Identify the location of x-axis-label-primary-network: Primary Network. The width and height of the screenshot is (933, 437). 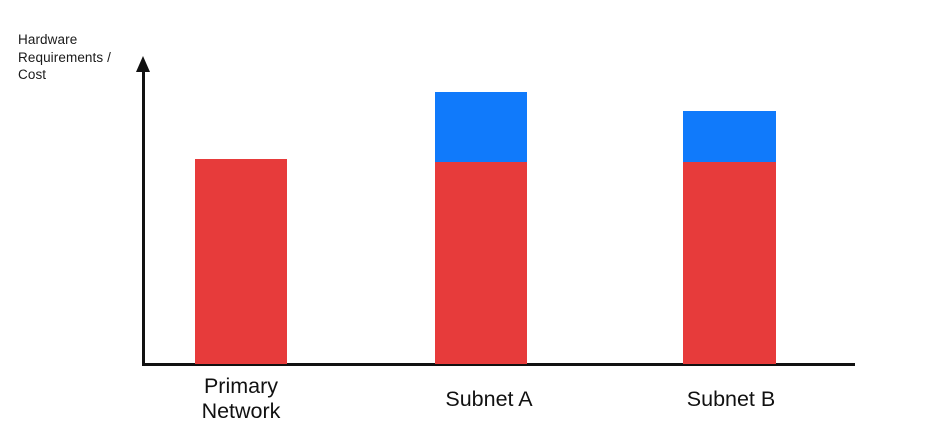
(241, 398).